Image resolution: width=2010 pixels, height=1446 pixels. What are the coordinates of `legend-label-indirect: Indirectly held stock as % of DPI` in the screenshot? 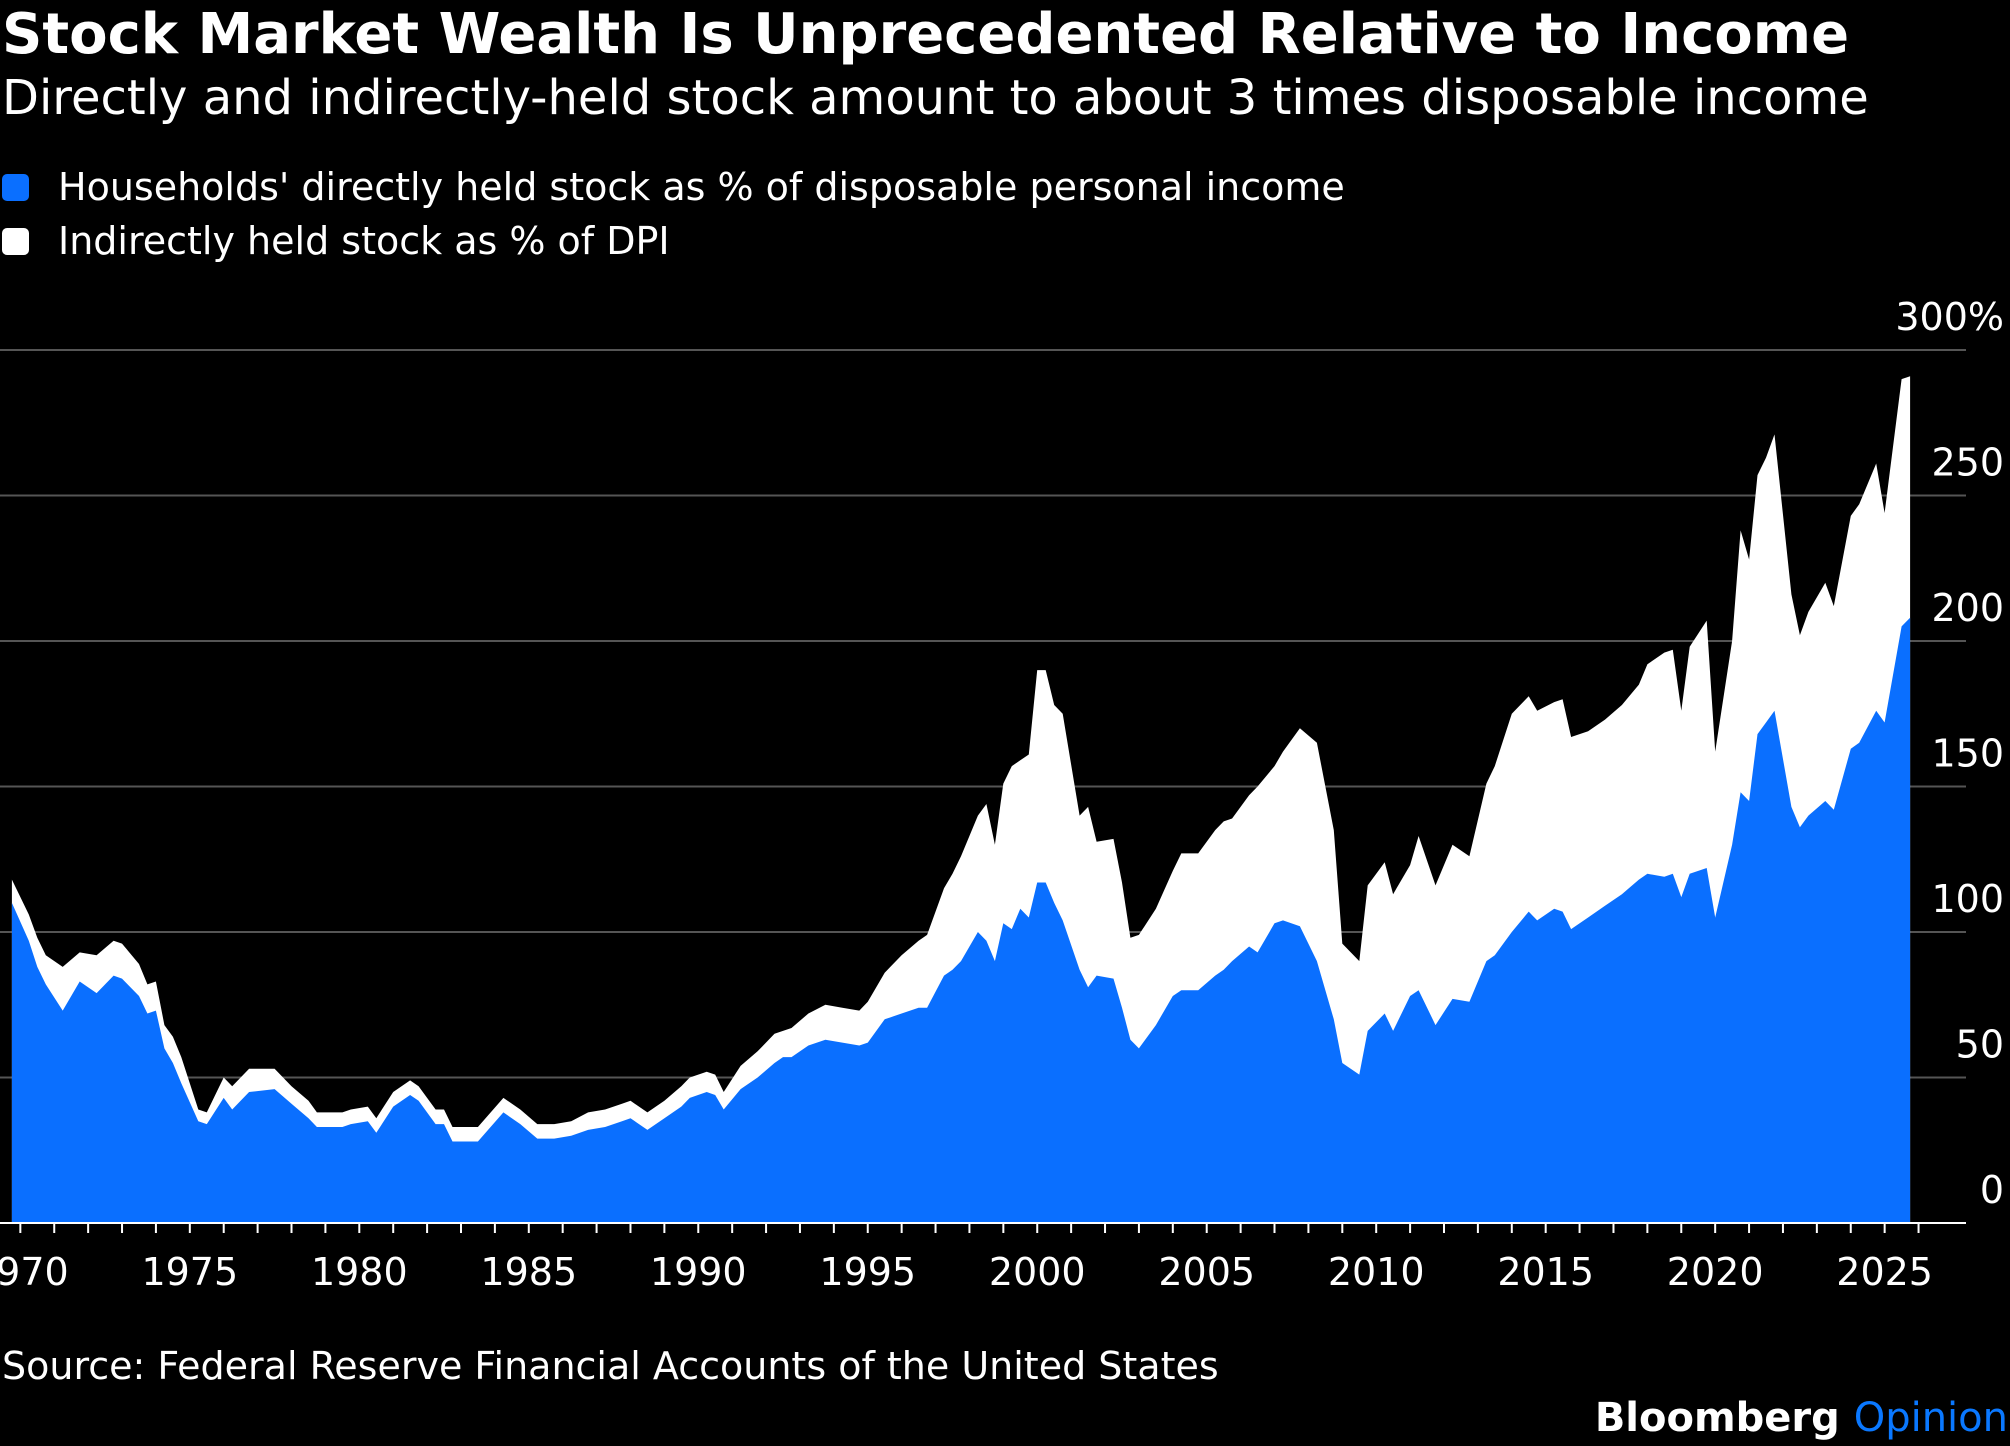 It's located at (364, 241).